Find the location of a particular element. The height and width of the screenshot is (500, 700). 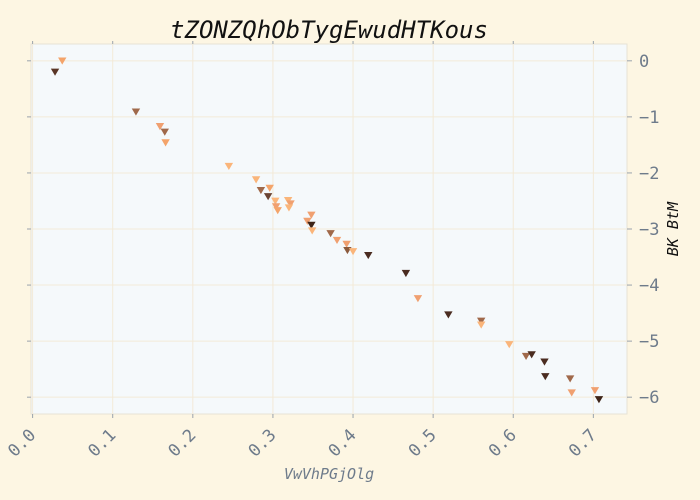

y-tick-label: −6 is located at coordinates (649, 398).